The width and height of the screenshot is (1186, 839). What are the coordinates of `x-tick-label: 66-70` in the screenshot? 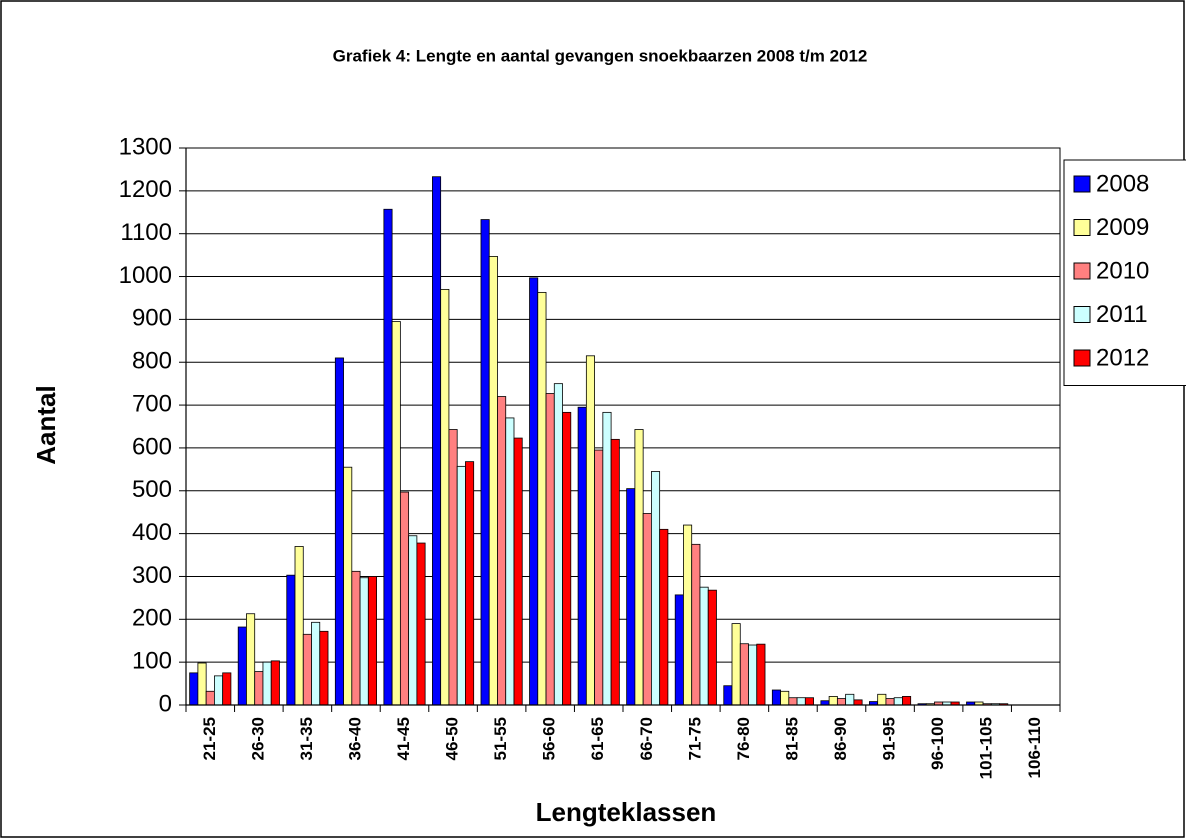 It's located at (646, 738).